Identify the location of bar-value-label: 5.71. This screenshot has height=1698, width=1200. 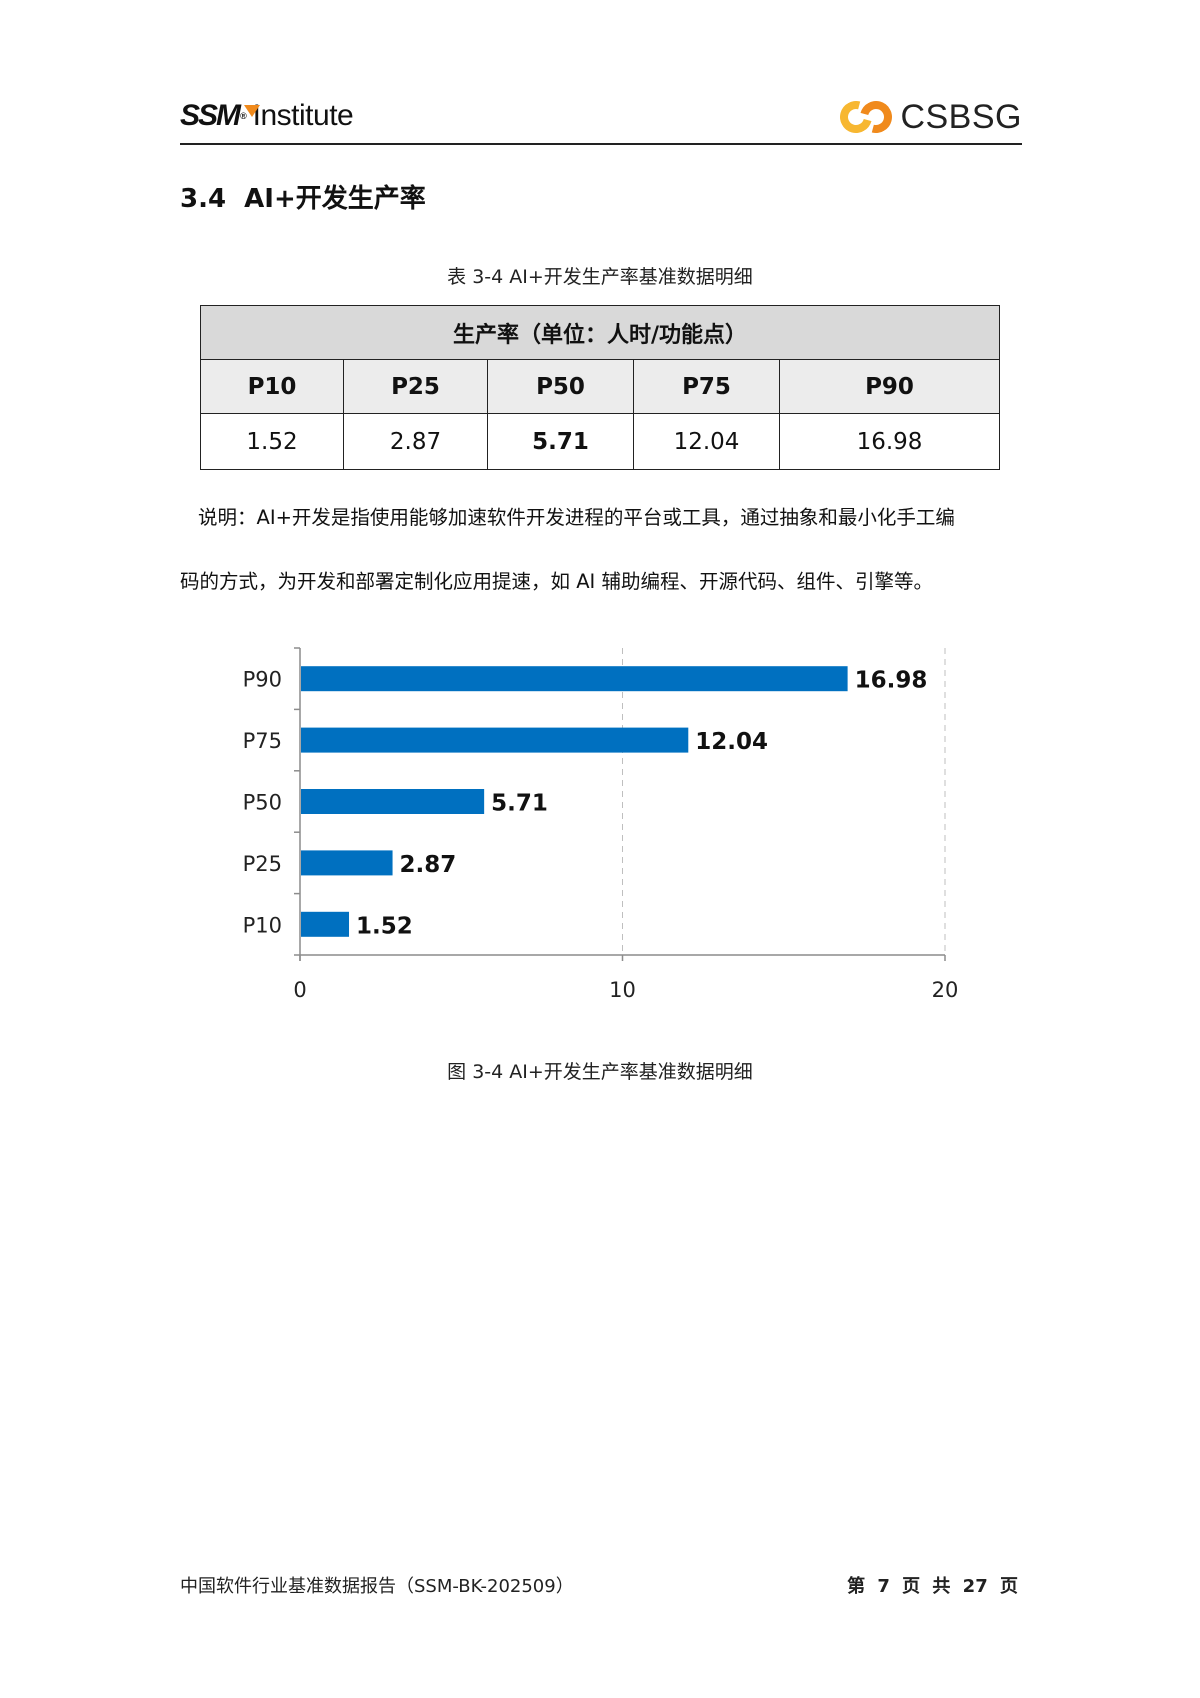
(519, 804).